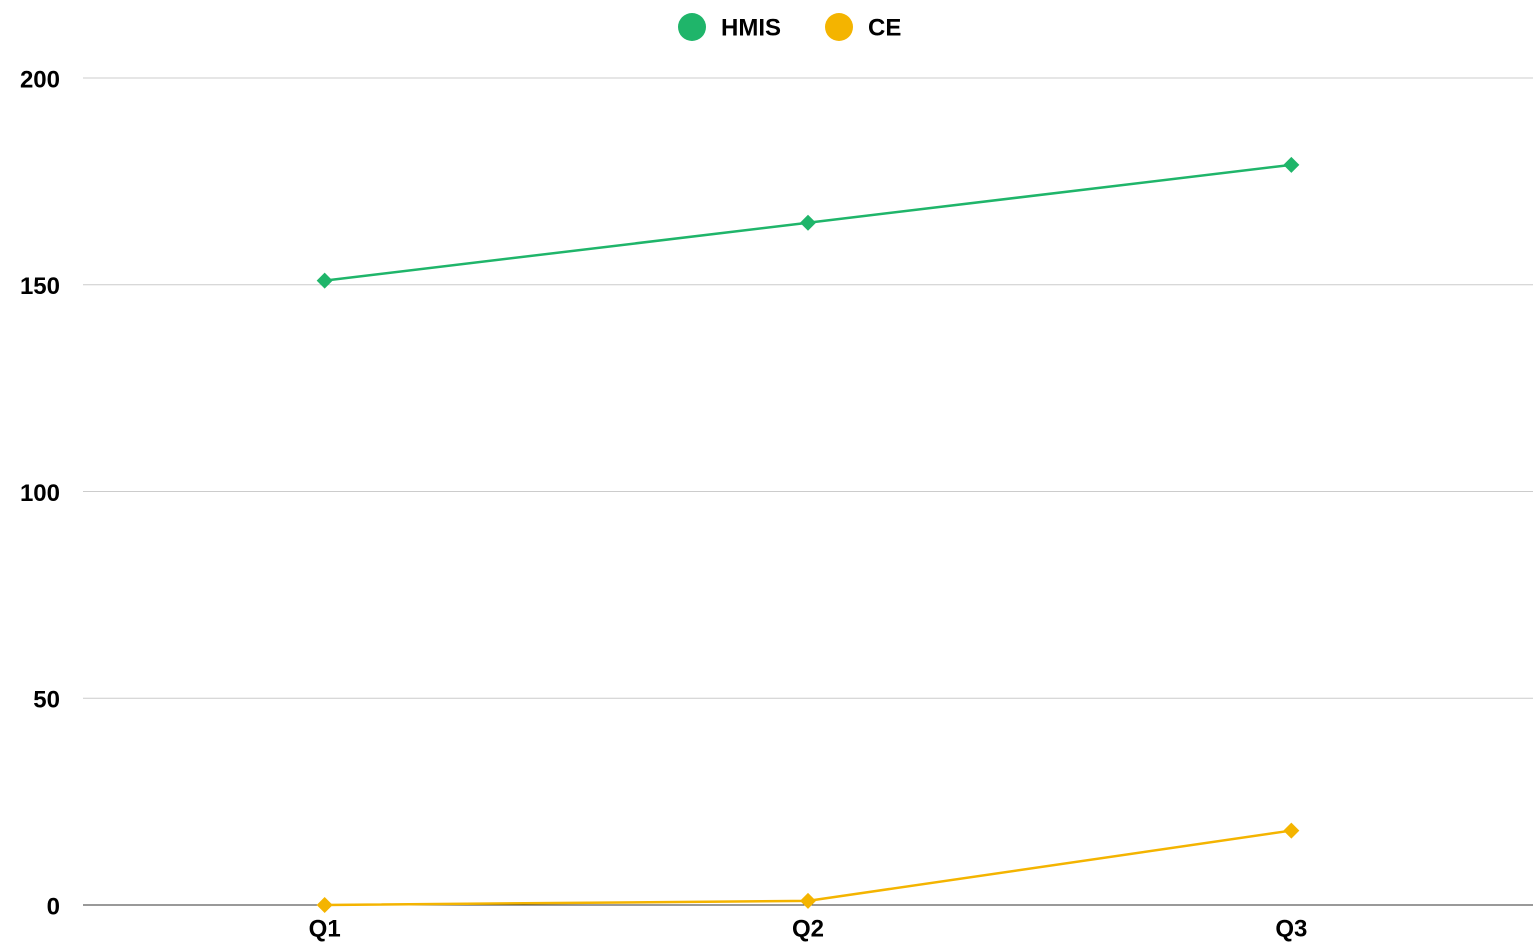 The image size is (1533, 945). Describe the element at coordinates (40, 493) in the screenshot. I see `y-tick-label: 100` at that location.